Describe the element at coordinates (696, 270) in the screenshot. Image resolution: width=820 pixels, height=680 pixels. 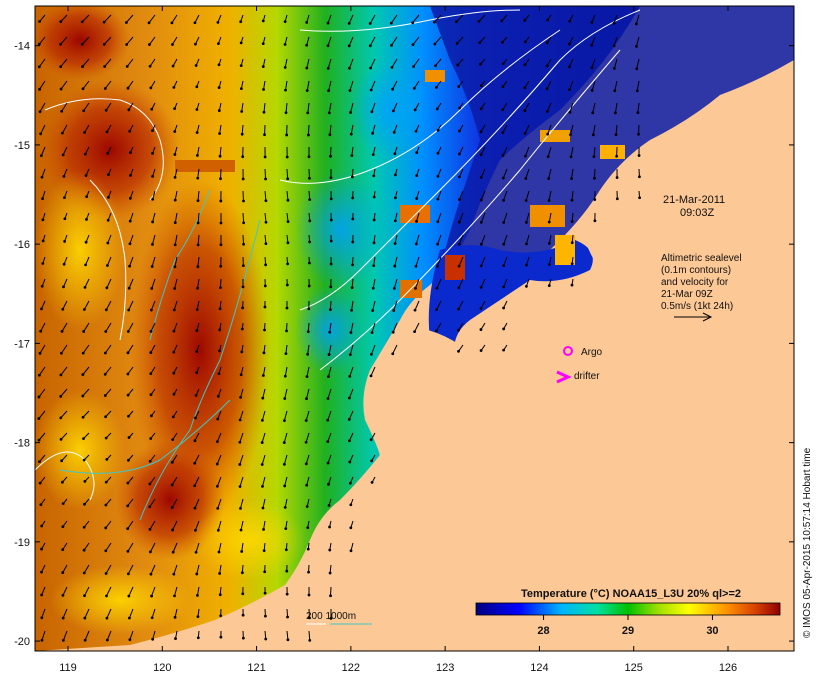
I see `altimetry-line-2: (0.1m contours)` at that location.